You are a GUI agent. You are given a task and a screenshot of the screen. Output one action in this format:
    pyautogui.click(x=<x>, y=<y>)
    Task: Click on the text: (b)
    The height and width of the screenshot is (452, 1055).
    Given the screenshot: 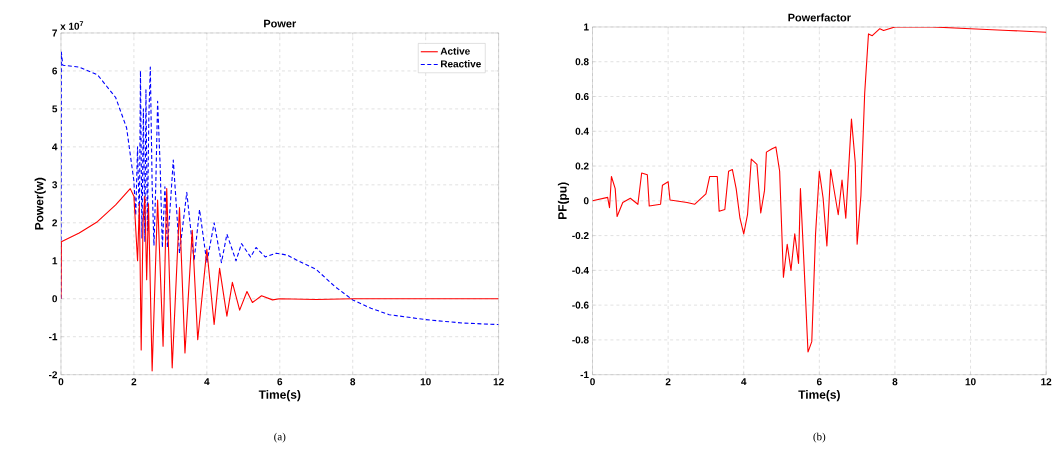 What is the action you would take?
    pyautogui.click(x=819, y=437)
    